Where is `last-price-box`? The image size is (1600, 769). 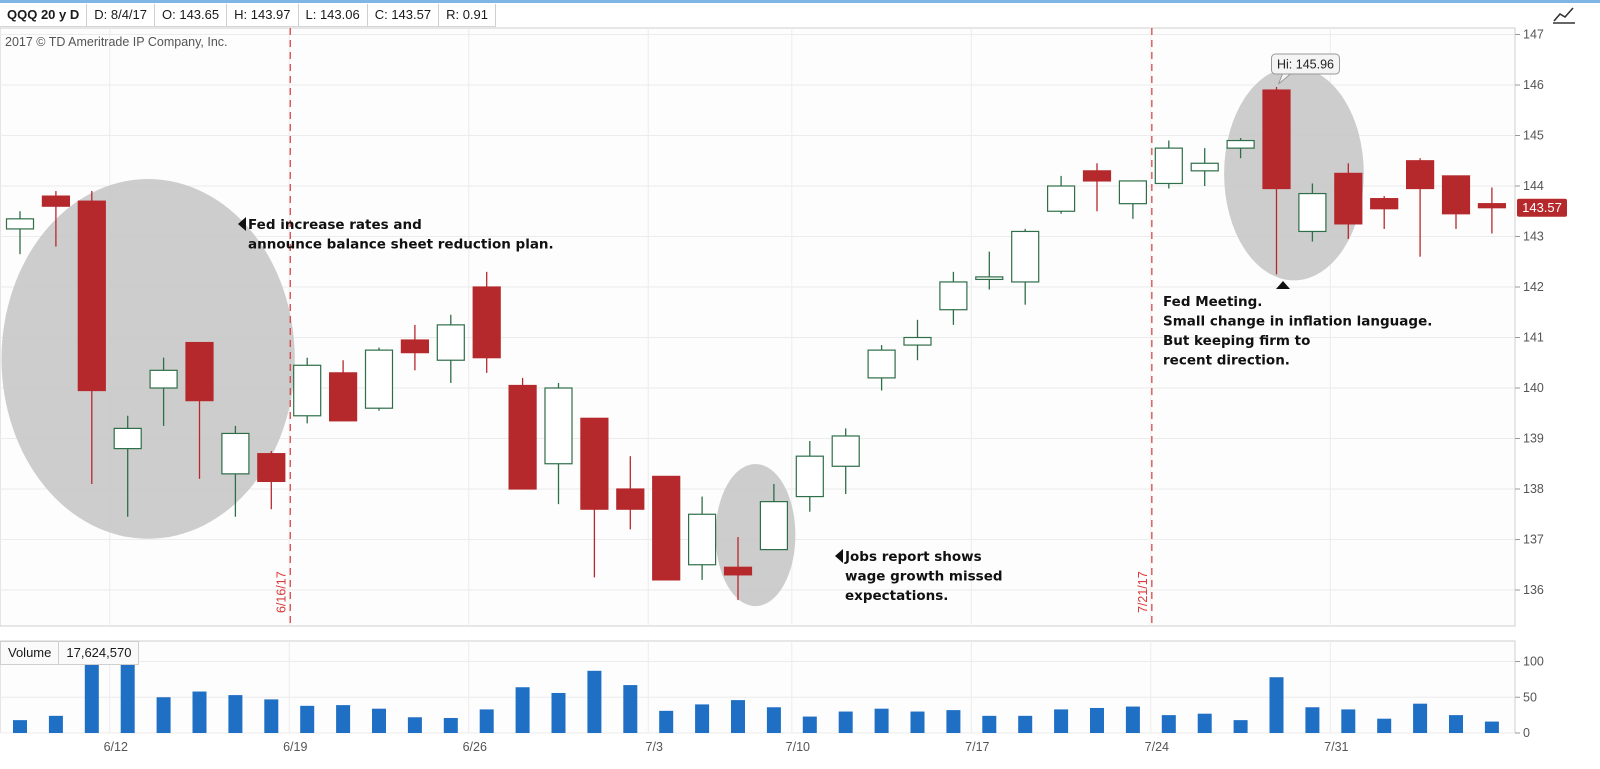 last-price-box is located at coordinates (1542, 207).